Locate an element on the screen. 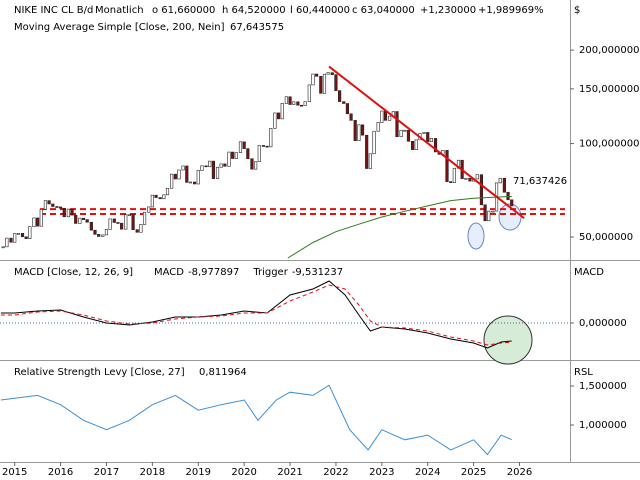 This screenshot has width=640, height=480. y-tick-label: 50,000000 is located at coordinates (606, 237).